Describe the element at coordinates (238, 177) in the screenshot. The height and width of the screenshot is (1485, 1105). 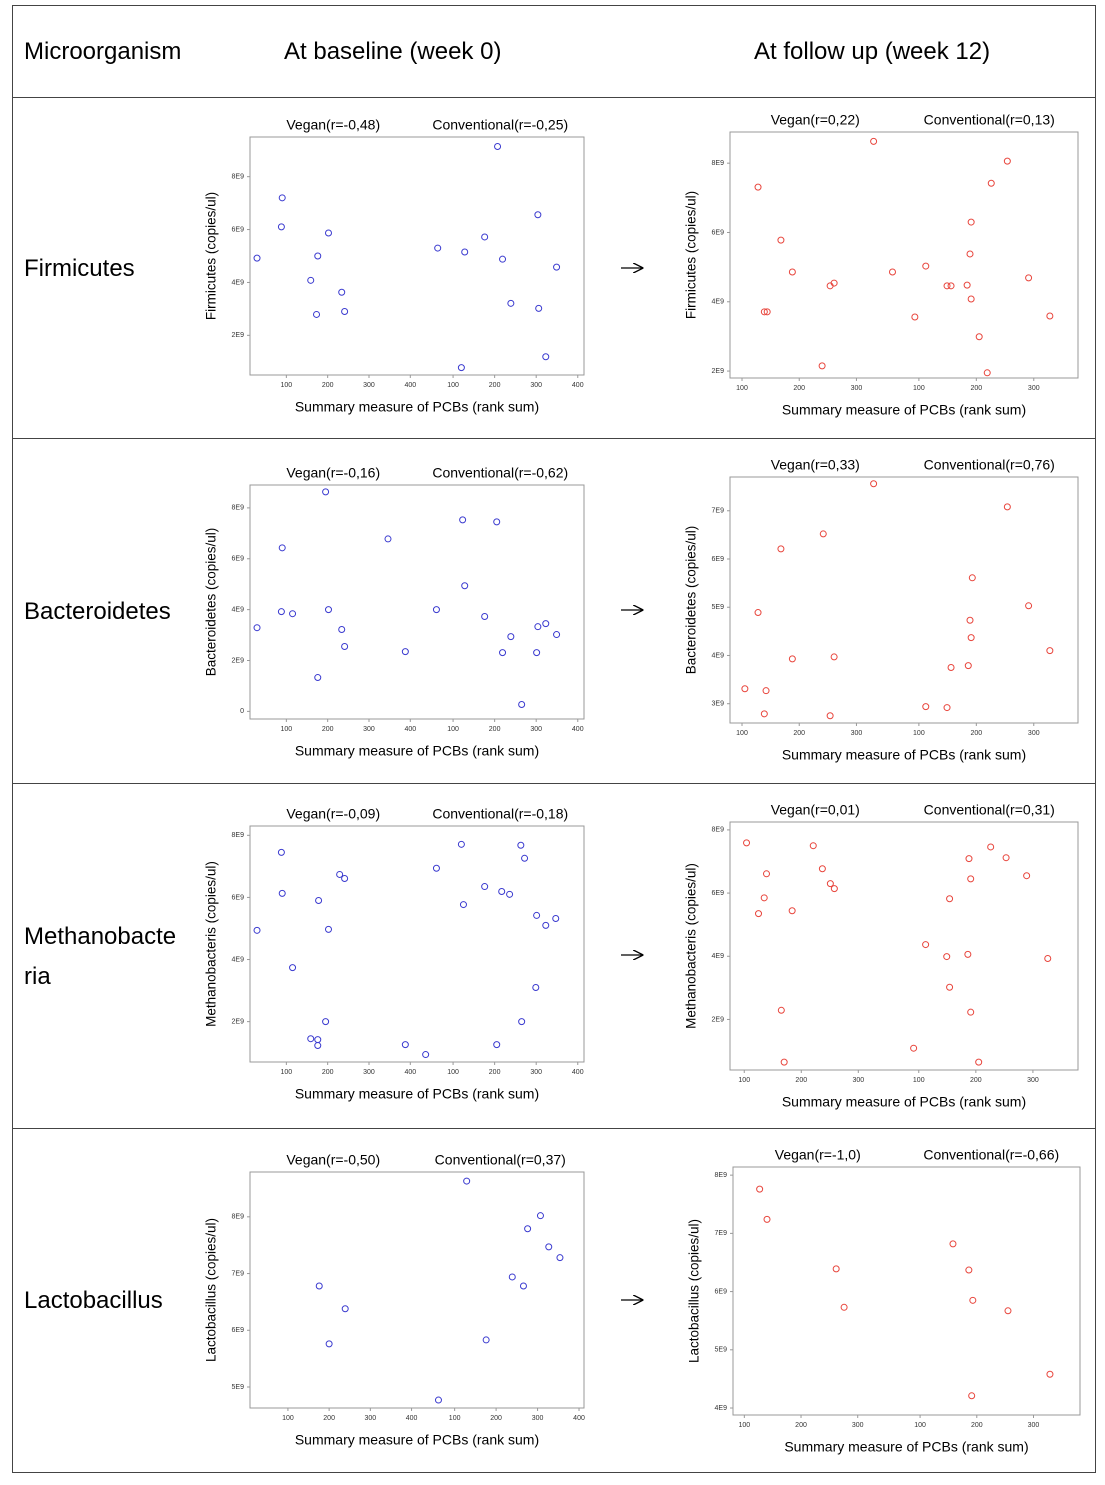
I see `y-tick-label: 8E9` at that location.